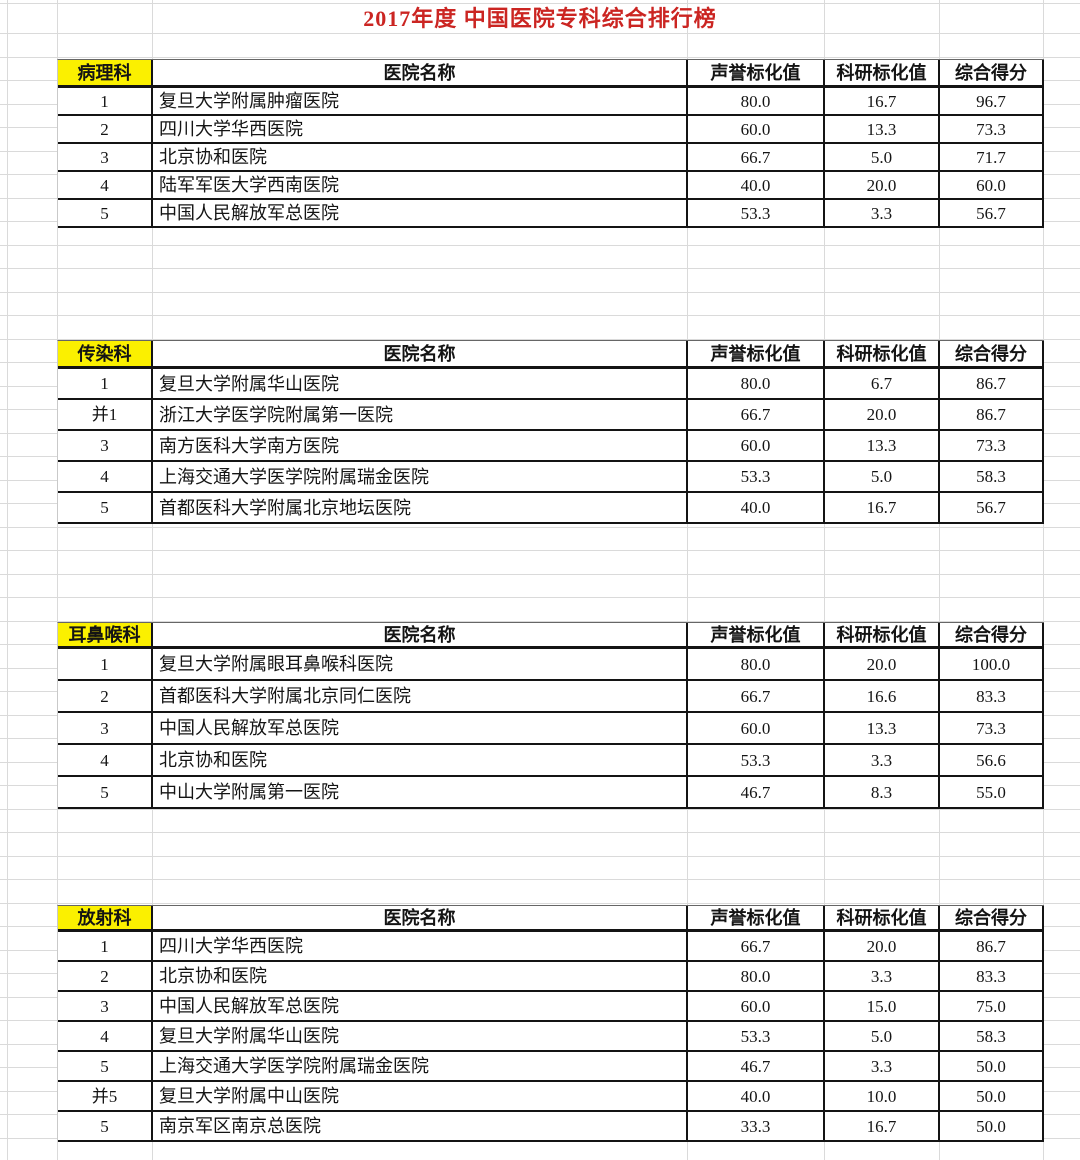 Image resolution: width=1080 pixels, height=1160 pixels. I want to click on research-value-cell: 6.7, so click(882, 384).